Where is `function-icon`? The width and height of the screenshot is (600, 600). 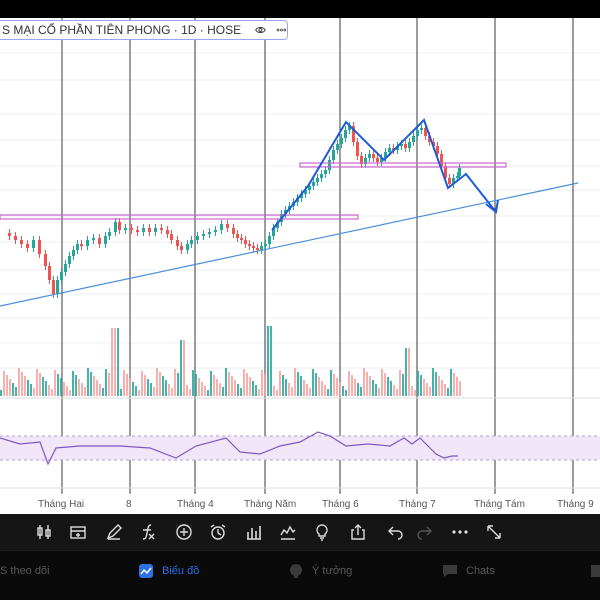 function-icon is located at coordinates (148, 532).